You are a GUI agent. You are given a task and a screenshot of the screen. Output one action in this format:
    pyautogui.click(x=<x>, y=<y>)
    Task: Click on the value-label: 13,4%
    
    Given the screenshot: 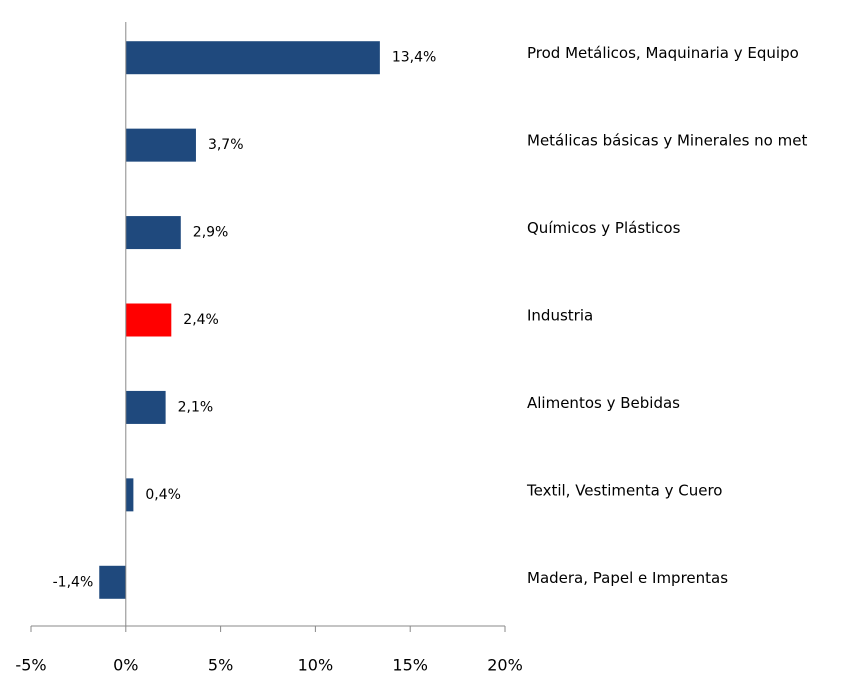 What is the action you would take?
    pyautogui.click(x=414, y=58)
    